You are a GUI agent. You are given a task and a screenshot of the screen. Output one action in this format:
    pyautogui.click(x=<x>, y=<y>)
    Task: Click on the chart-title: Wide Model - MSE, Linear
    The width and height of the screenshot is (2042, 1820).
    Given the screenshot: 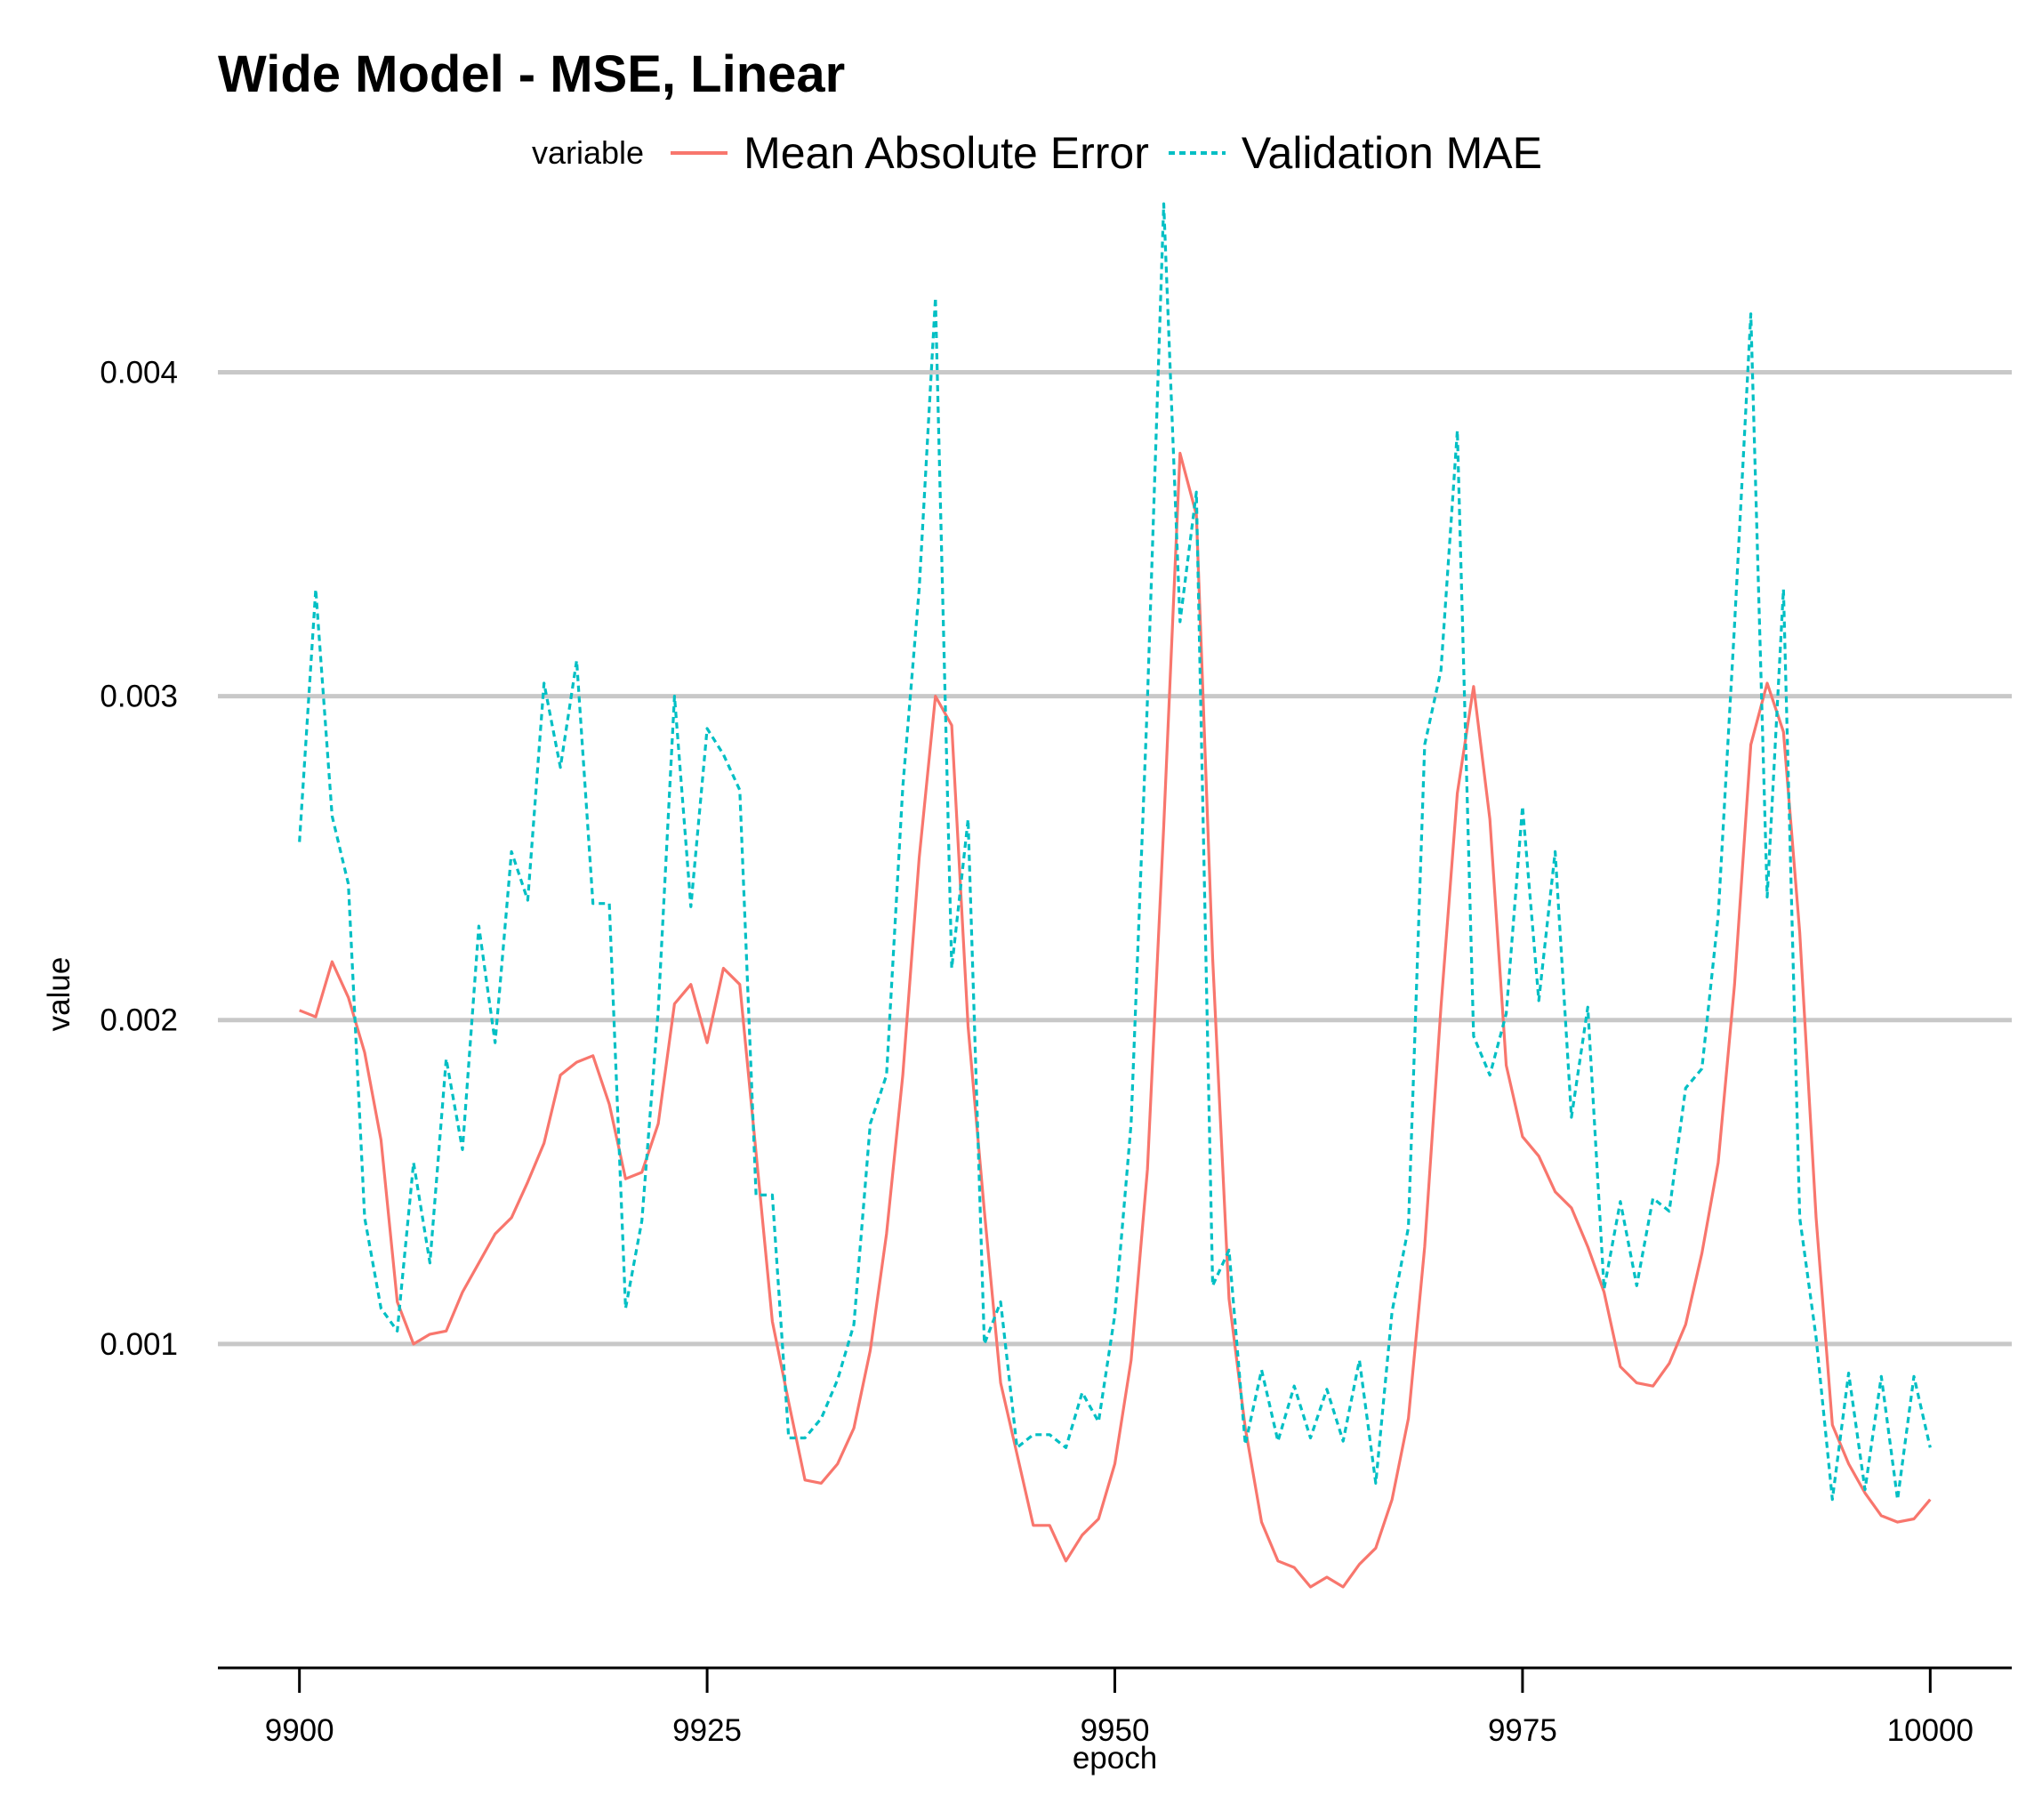 What is the action you would take?
    pyautogui.click(x=532, y=74)
    